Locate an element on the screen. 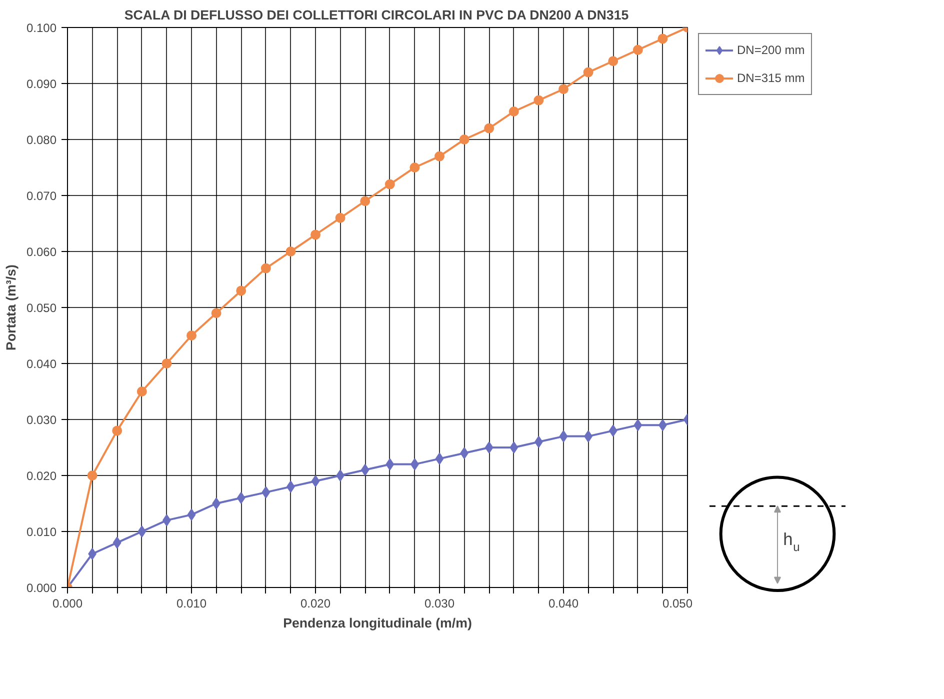  y-tick-label: 0.030 is located at coordinates (41, 420).